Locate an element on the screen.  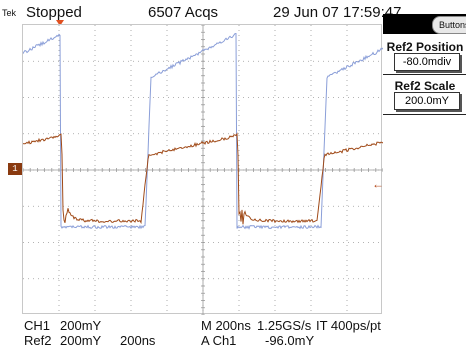
brand-label: Tek is located at coordinates (9, 13).